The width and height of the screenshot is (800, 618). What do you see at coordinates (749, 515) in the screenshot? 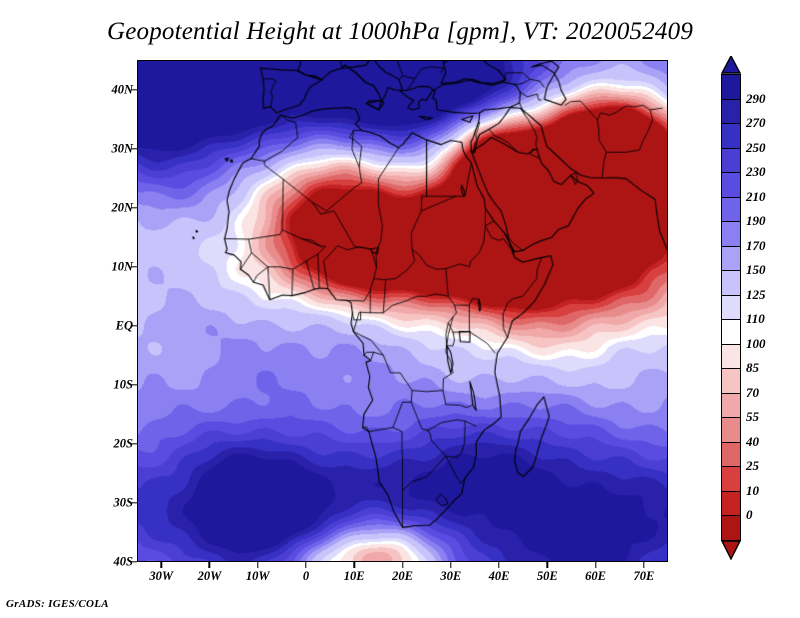
I see `colorbar-tick-label: 0` at bounding box center [749, 515].